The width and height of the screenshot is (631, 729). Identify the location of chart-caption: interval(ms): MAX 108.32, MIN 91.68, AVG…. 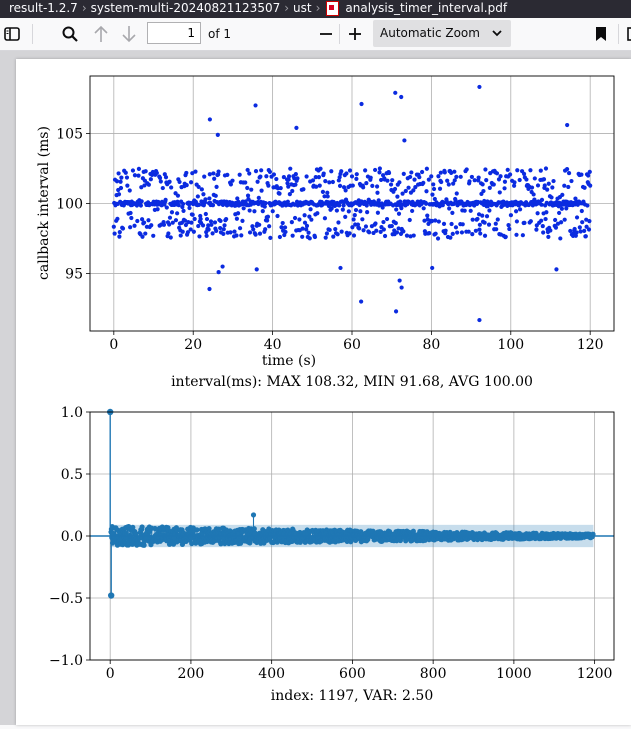
(352, 382).